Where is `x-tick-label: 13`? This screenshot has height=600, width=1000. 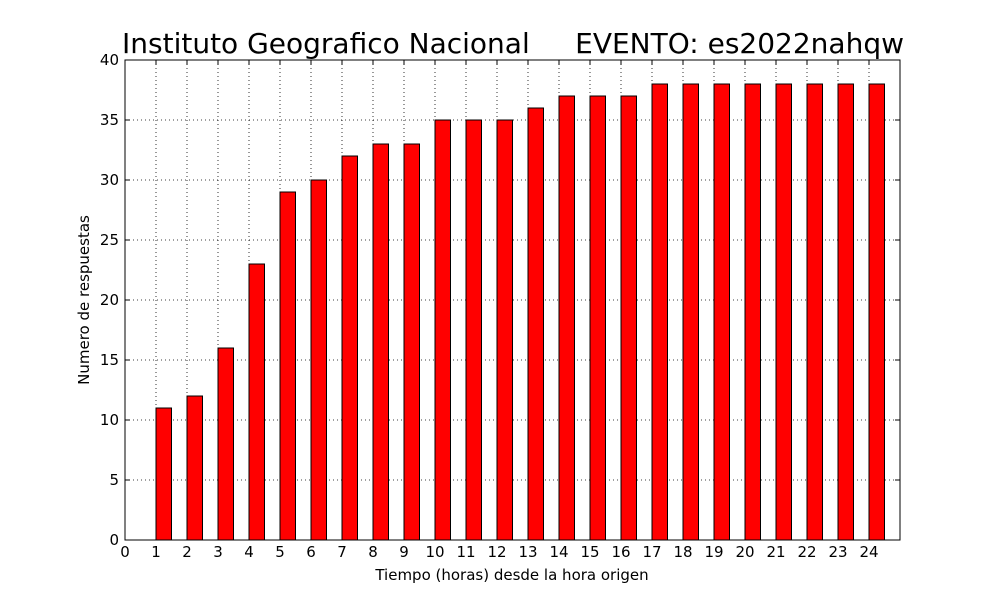 x-tick-label: 13 is located at coordinates (527, 552).